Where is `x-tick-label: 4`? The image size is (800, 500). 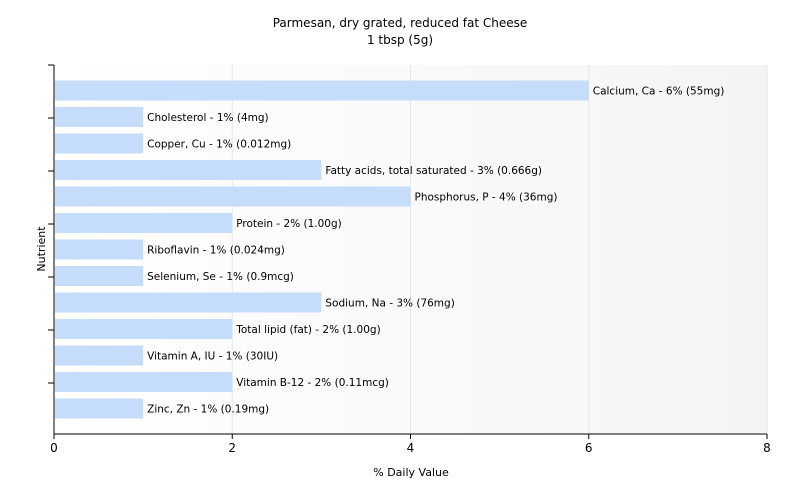
x-tick-label: 4 is located at coordinates (411, 448).